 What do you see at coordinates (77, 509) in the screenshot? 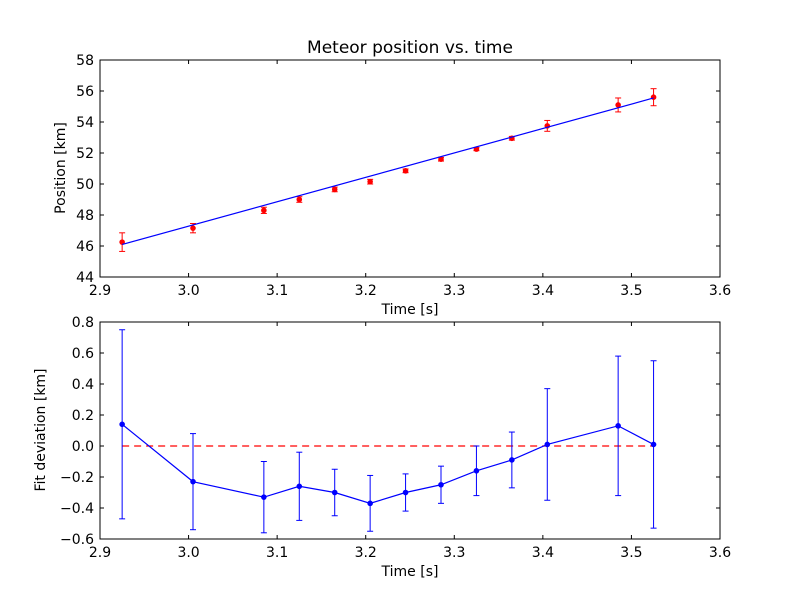
I see `y-tick-label: −0.4` at bounding box center [77, 509].